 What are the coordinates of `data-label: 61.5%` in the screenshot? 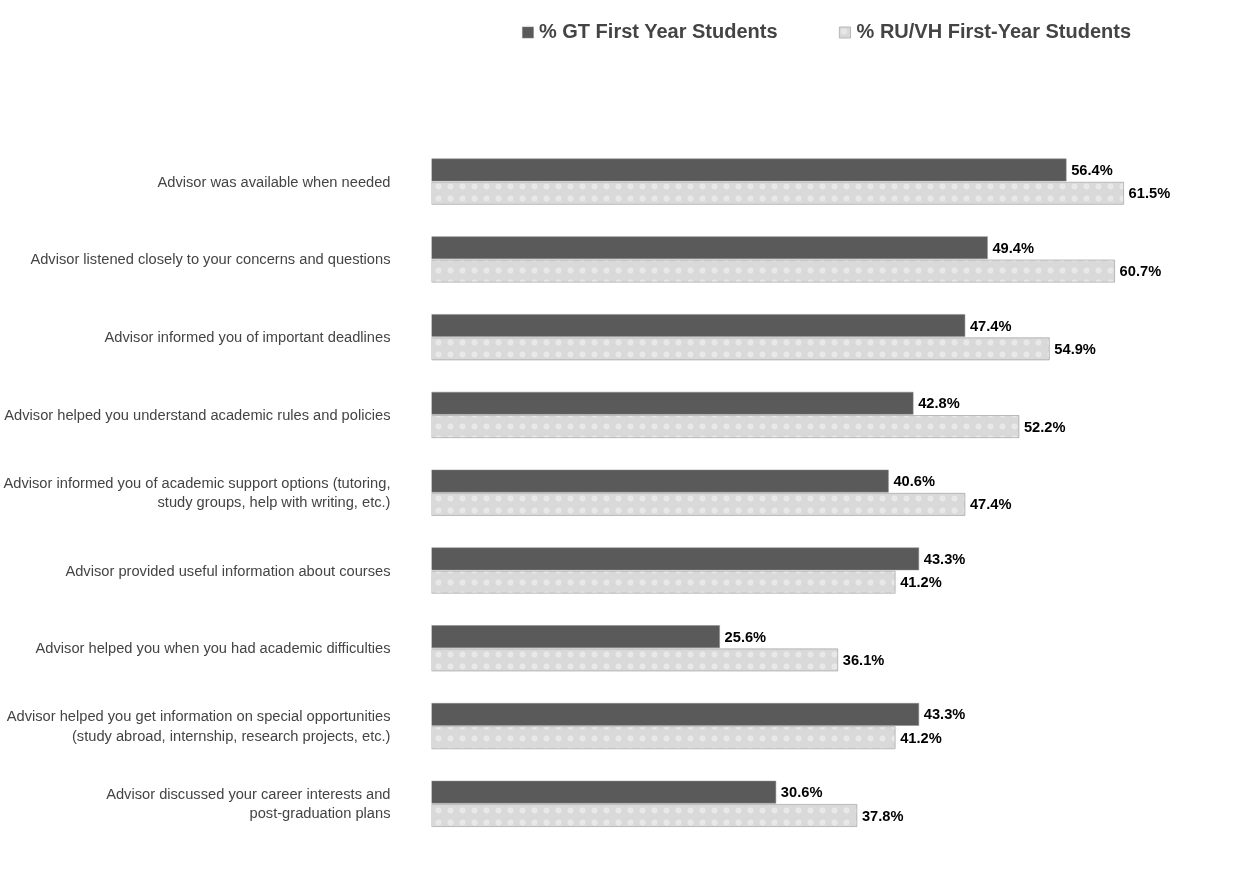 It's located at (1149, 193).